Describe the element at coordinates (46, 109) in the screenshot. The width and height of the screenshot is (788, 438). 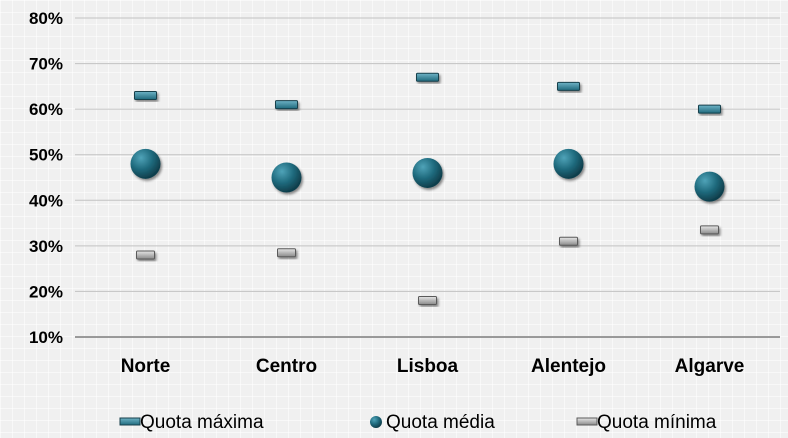
I see `y-tick-label: 60%` at that location.